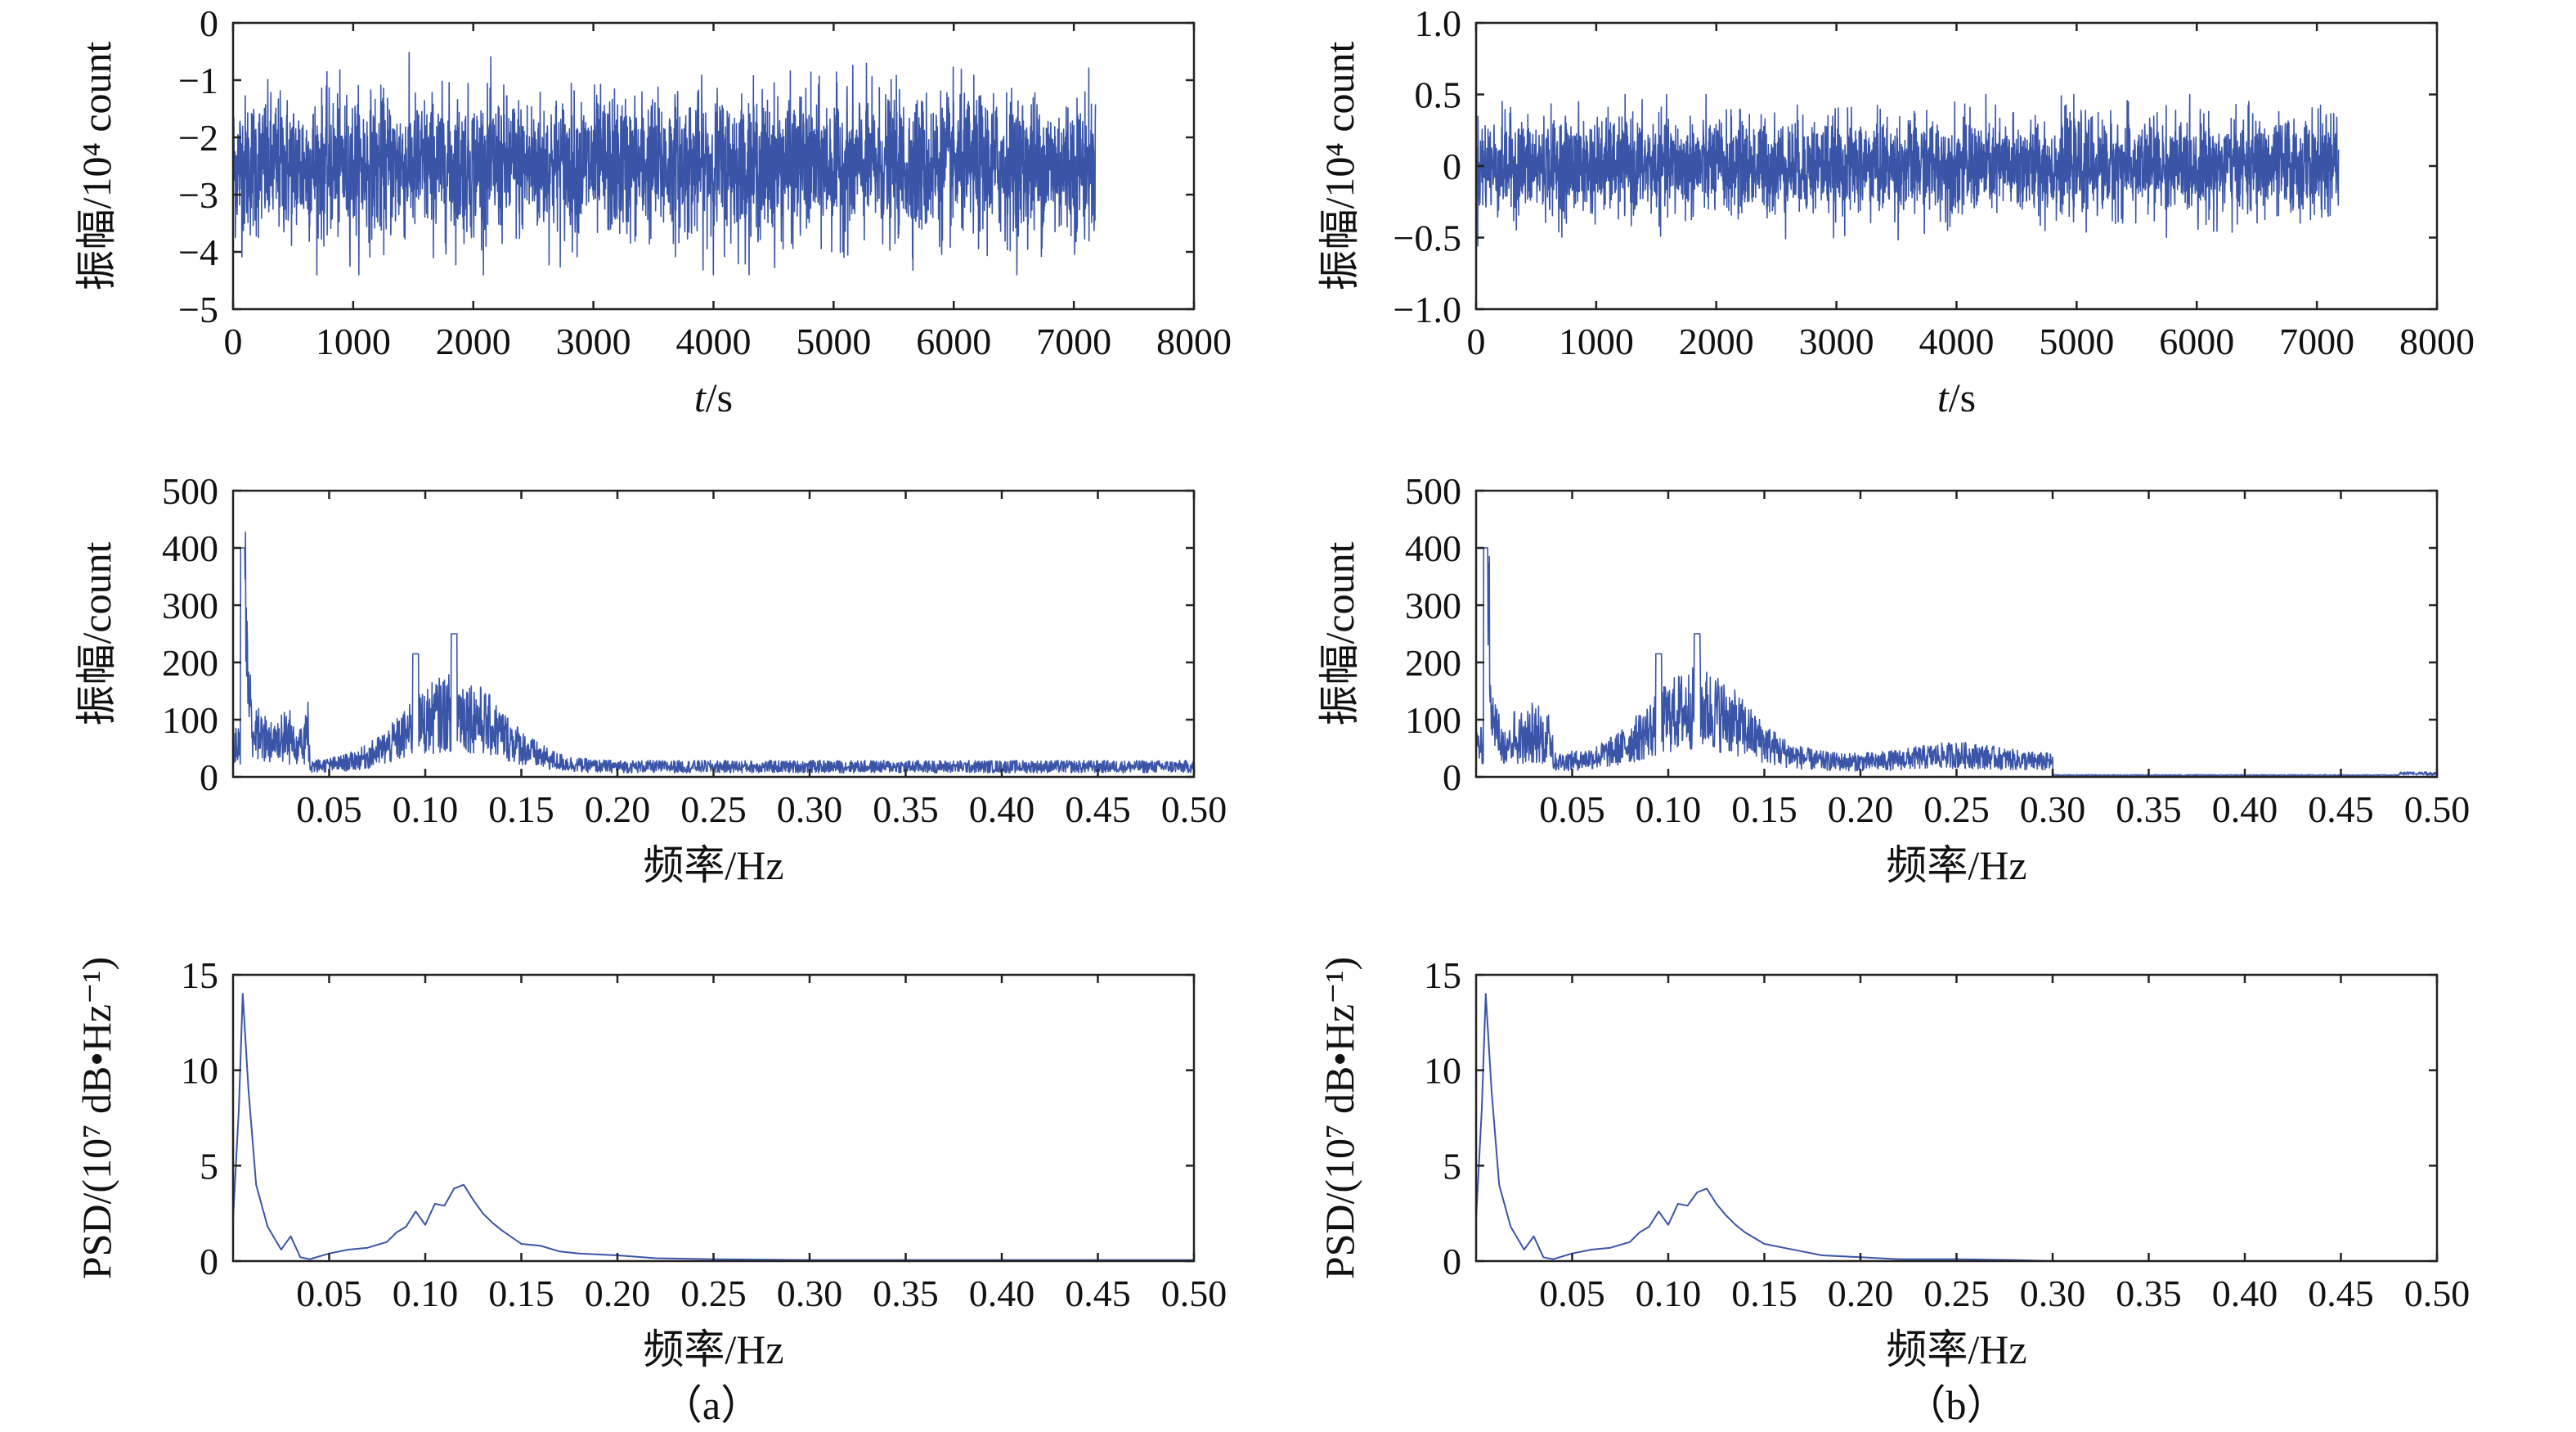 The width and height of the screenshot is (2576, 1432). I want to click on y-axis-label: 振幅/count, so click(96, 633).